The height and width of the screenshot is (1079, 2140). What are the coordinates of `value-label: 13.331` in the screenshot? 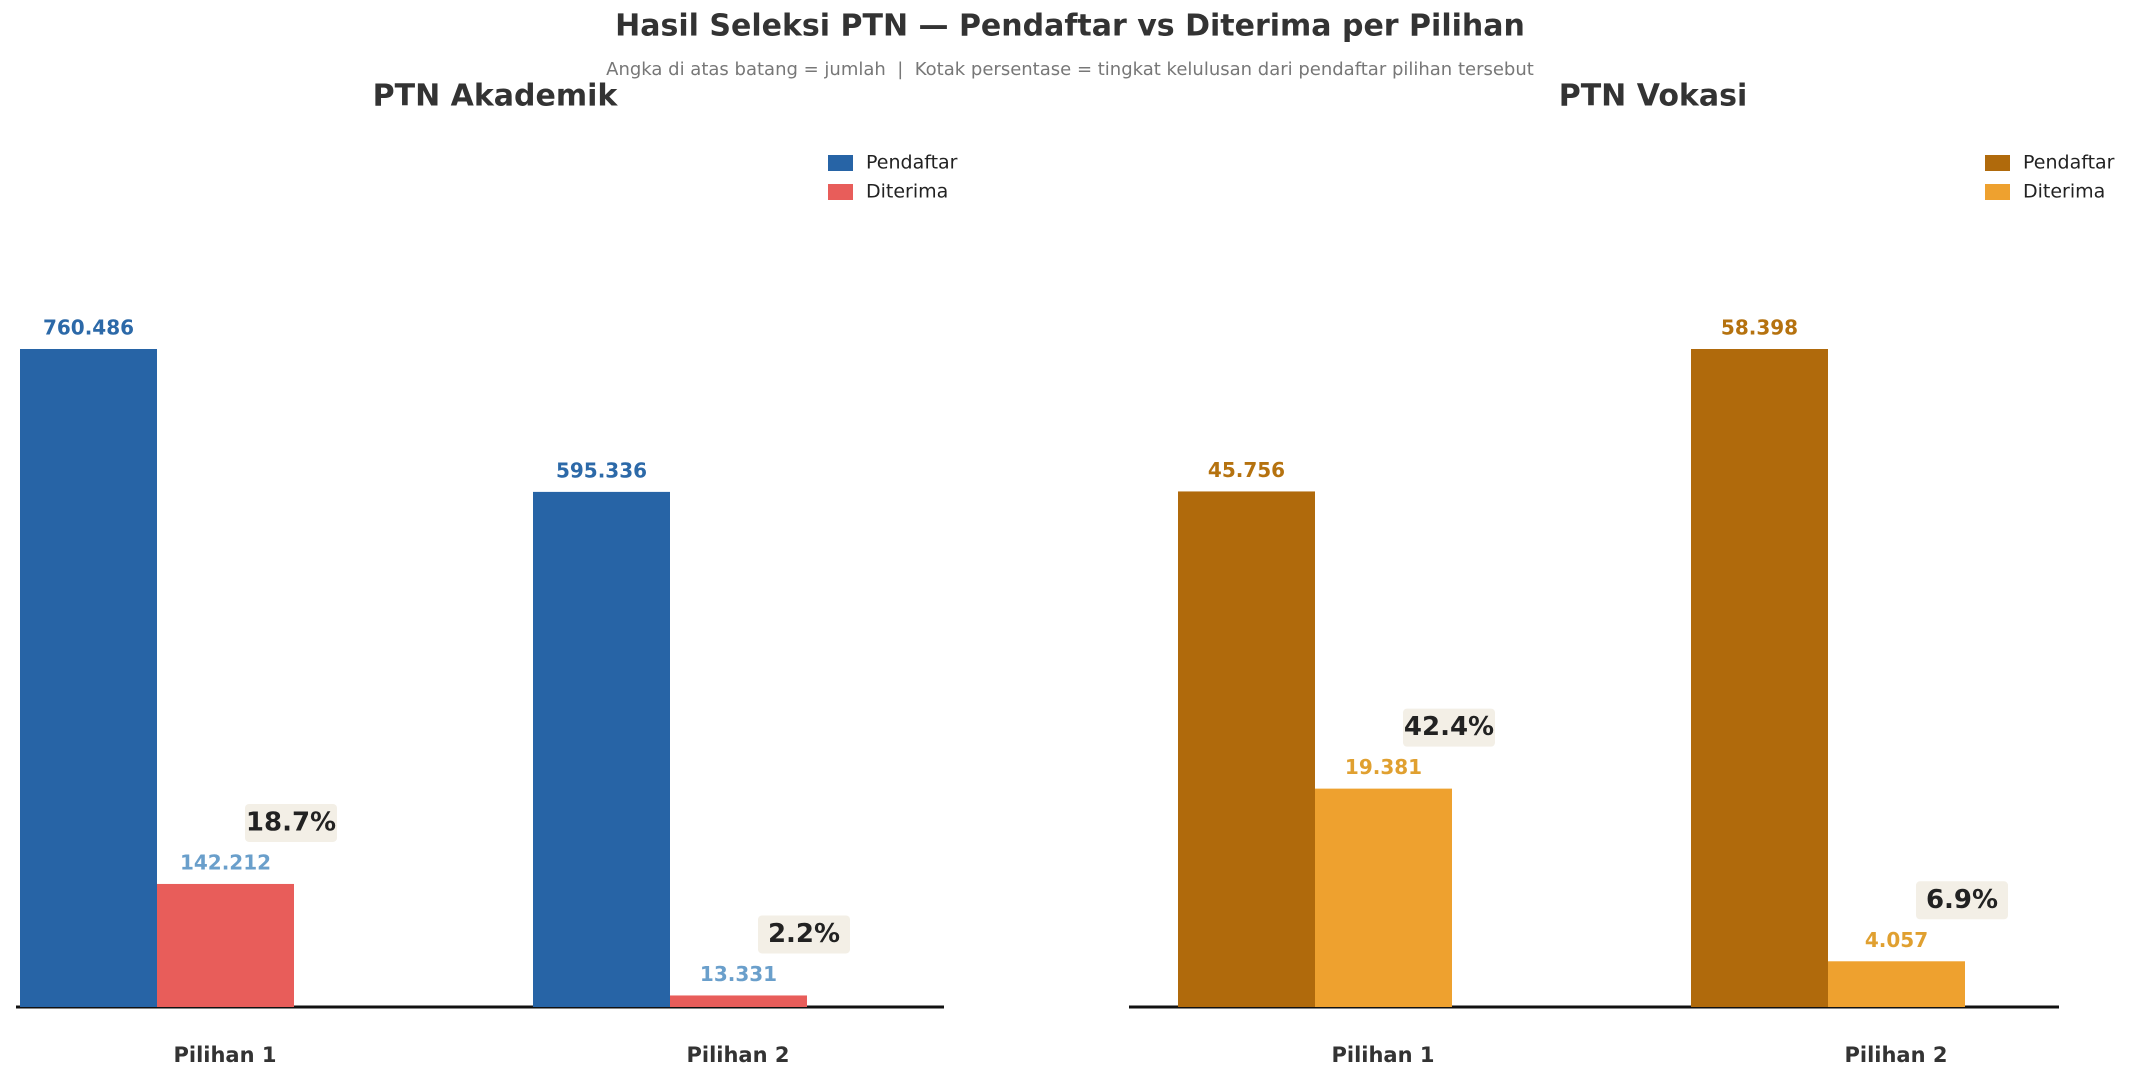 It's located at (738, 974).